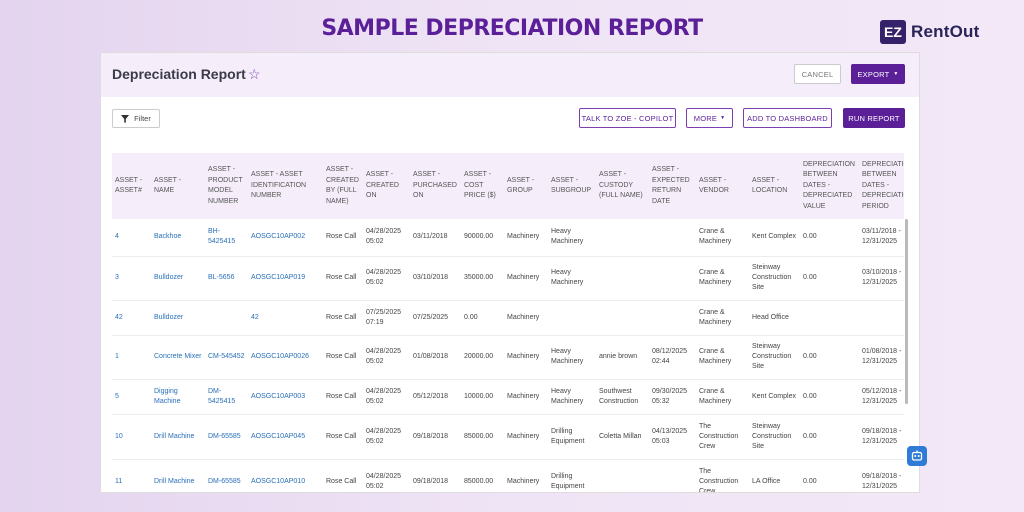  Describe the element at coordinates (131, 397) in the screenshot. I see `asset-number-link: 5` at that location.